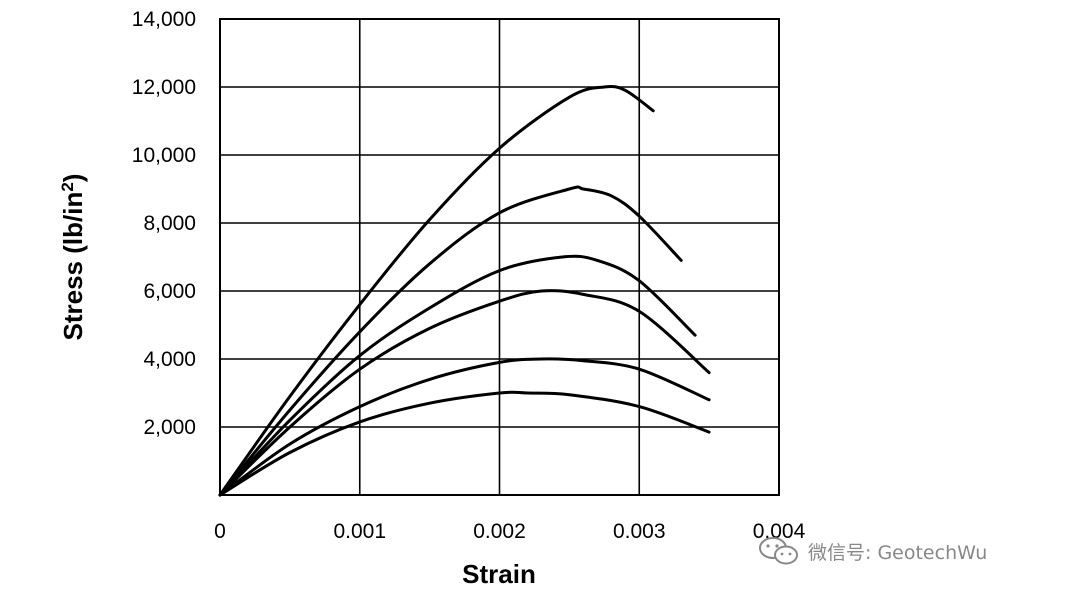  Describe the element at coordinates (73, 178) in the screenshot. I see `y-axis-title-close: )` at that location.